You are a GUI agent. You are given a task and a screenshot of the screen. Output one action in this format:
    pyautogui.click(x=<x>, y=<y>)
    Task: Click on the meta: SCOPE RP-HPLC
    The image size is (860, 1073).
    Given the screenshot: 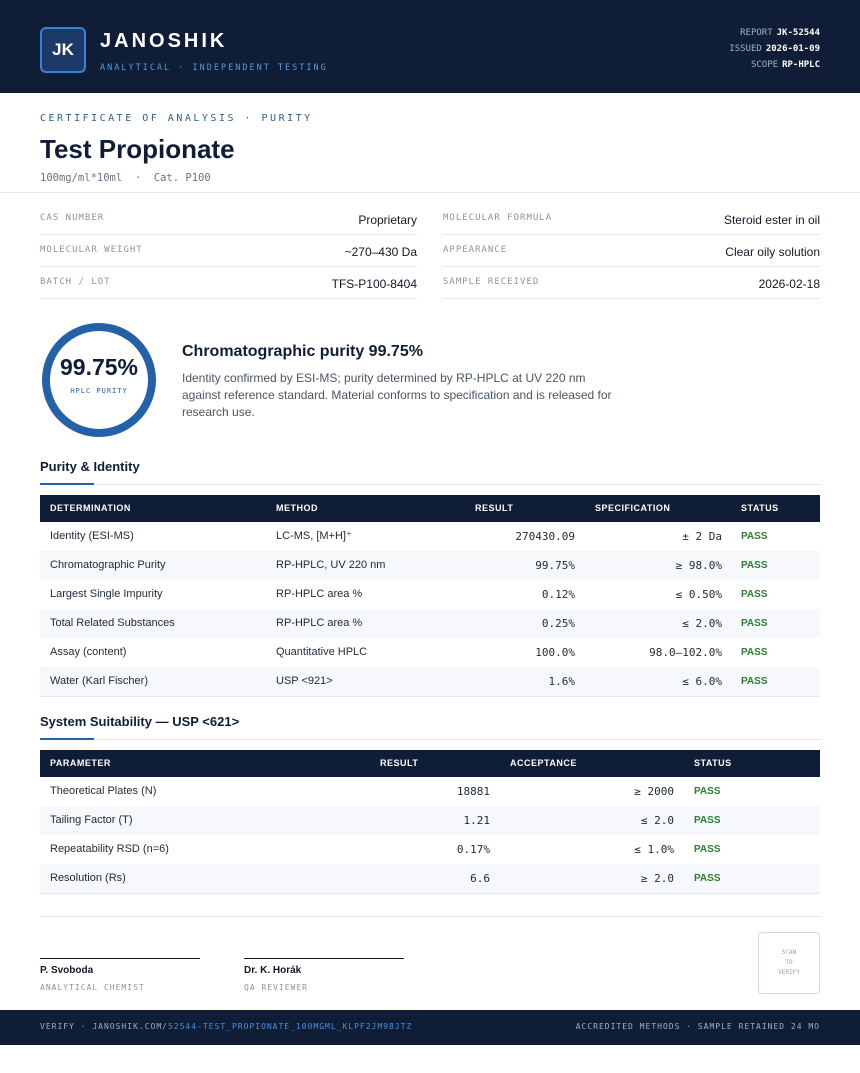 What is the action you would take?
    pyautogui.click(x=785, y=65)
    